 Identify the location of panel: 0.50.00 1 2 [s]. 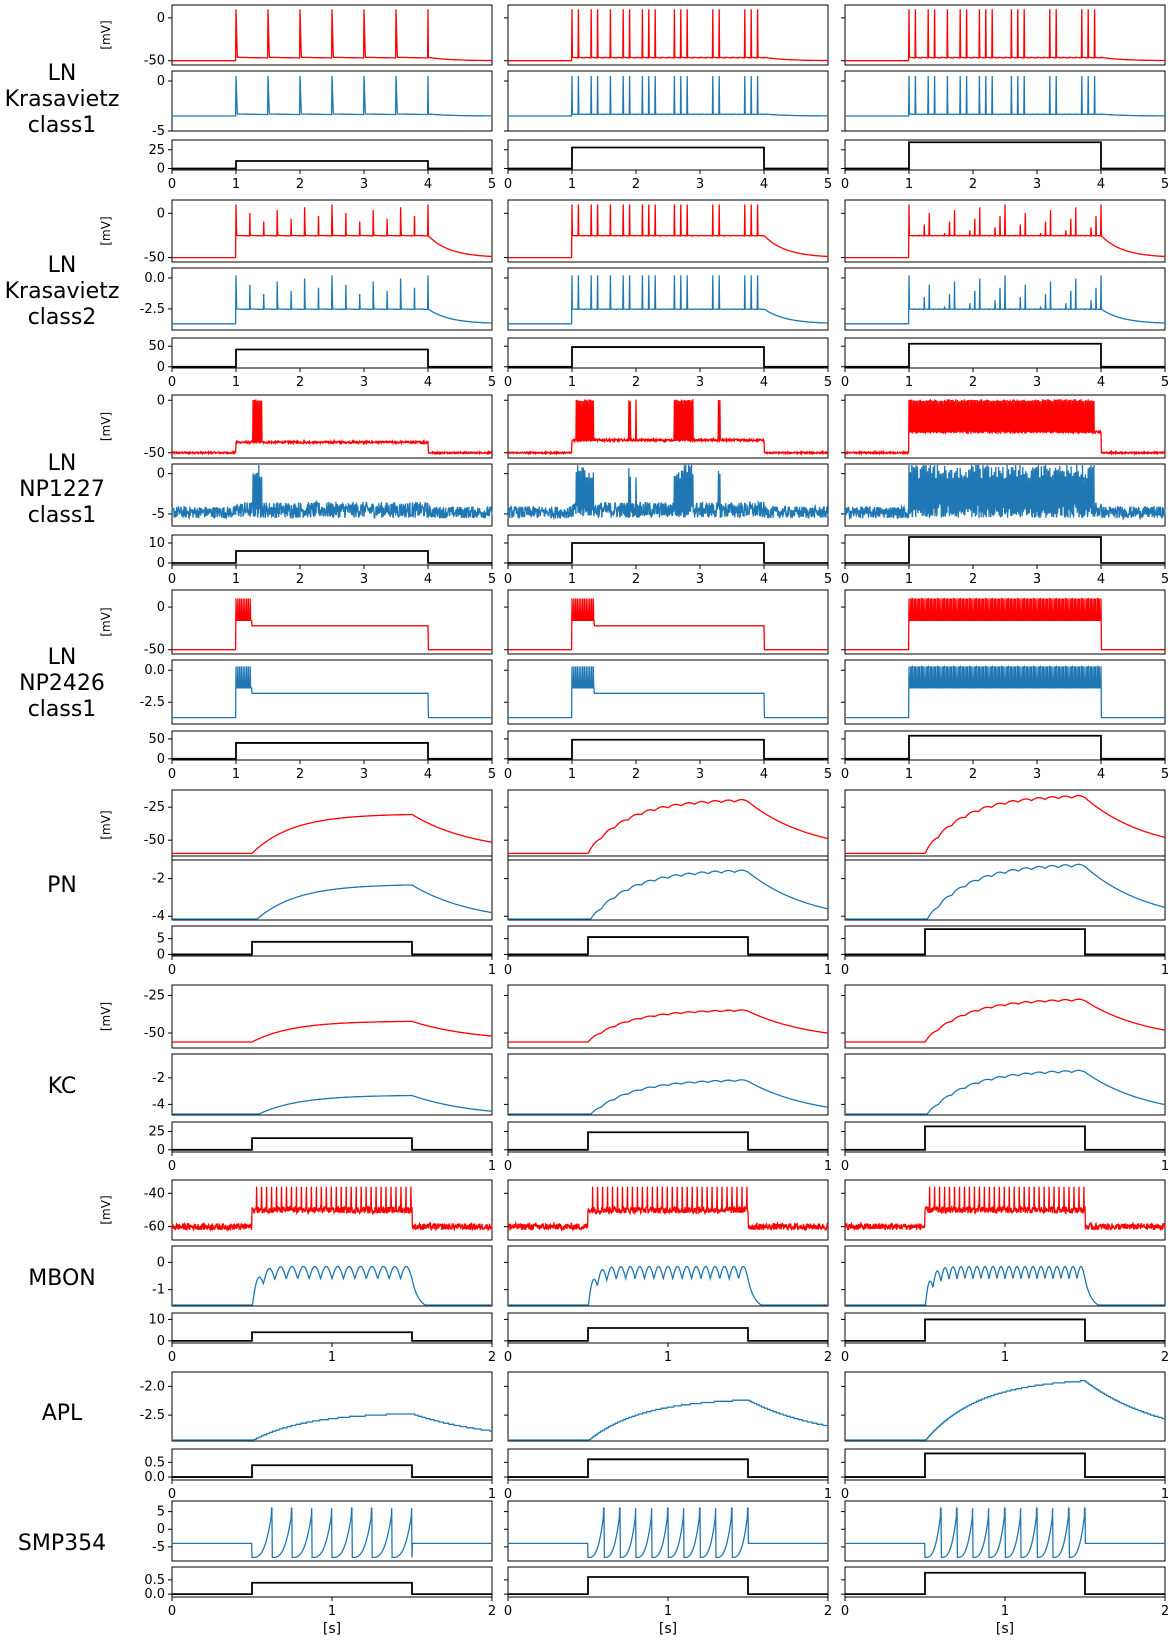
(320, 1601).